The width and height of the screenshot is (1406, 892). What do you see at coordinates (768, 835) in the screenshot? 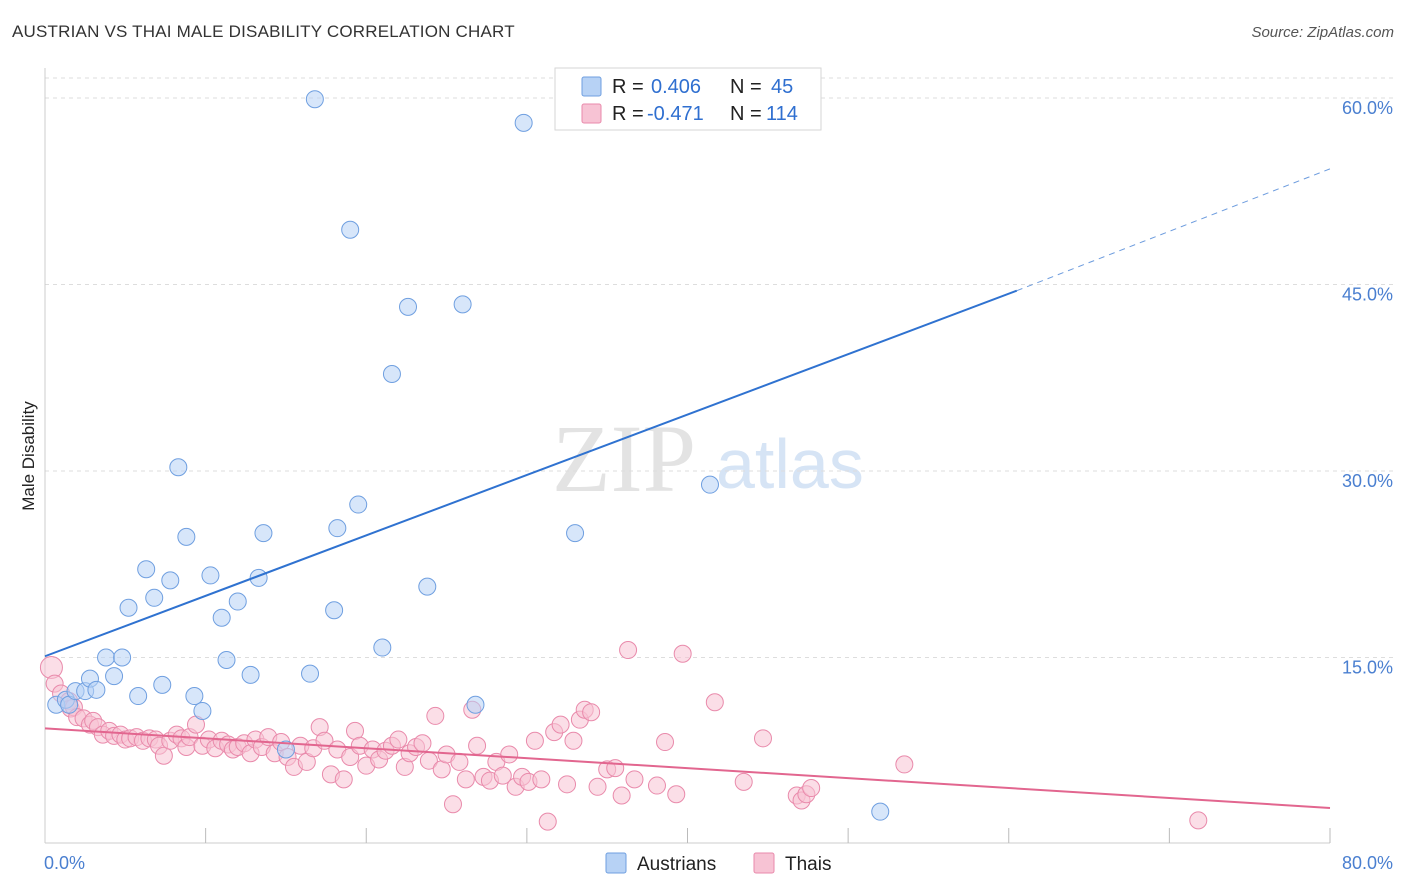
I see `x-axis-ticks` at bounding box center [768, 835].